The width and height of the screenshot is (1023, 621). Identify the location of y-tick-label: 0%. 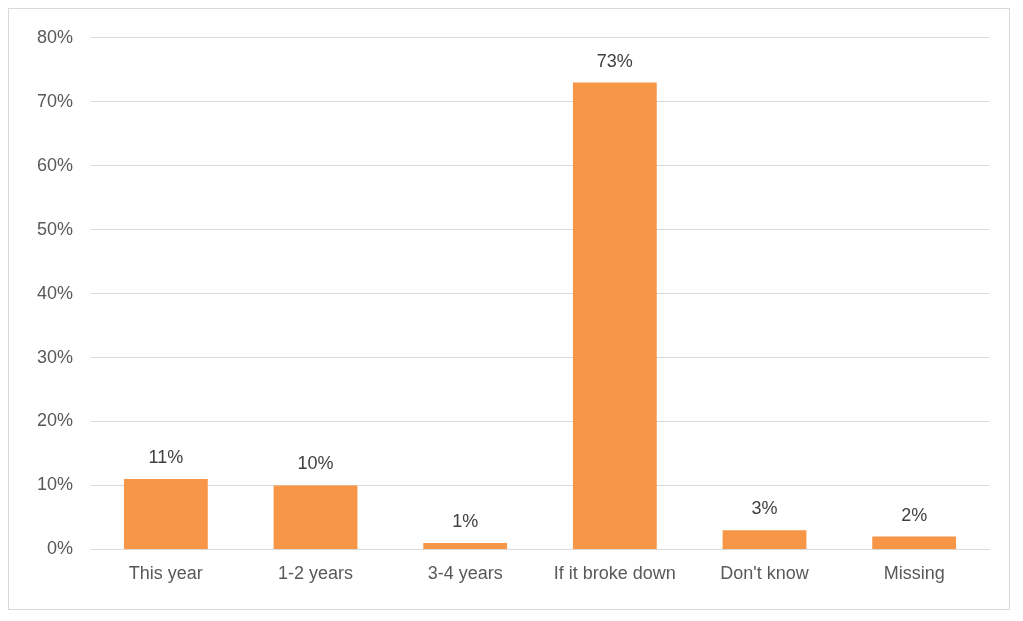
(60, 548).